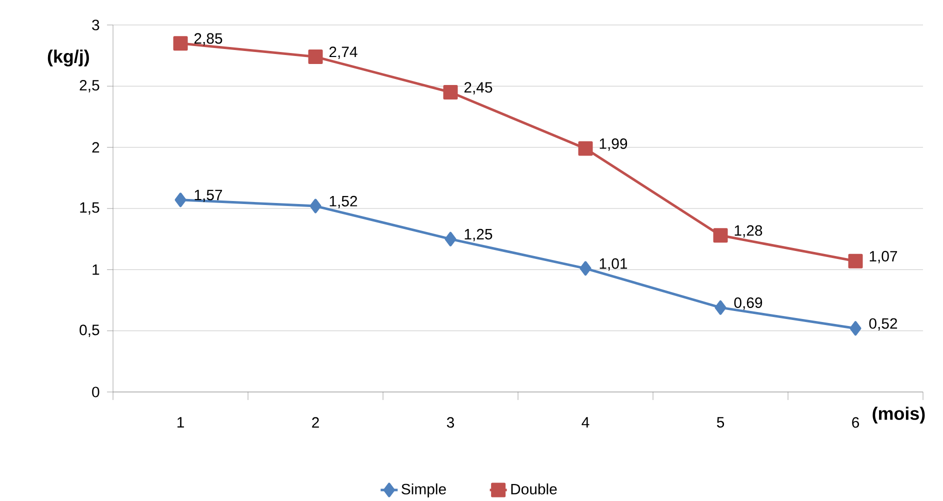  Describe the element at coordinates (856, 422) in the screenshot. I see `x-tick-label: 6` at that location.